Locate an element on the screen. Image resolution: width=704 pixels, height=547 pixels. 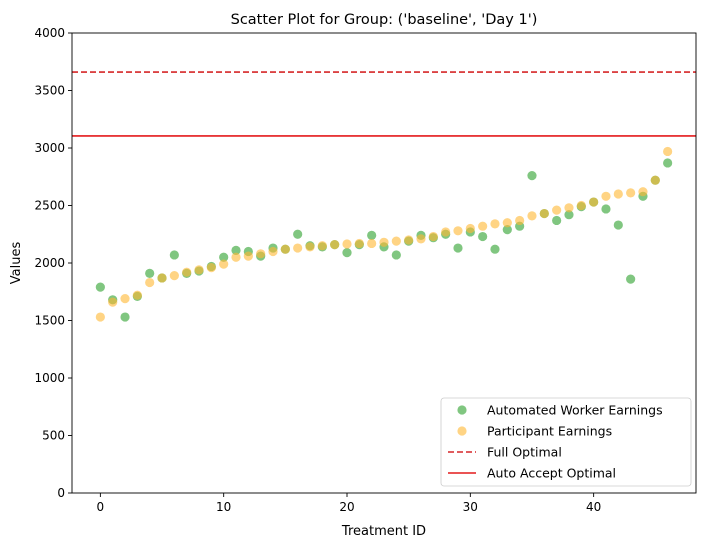
legend-box is located at coordinates (566, 442).